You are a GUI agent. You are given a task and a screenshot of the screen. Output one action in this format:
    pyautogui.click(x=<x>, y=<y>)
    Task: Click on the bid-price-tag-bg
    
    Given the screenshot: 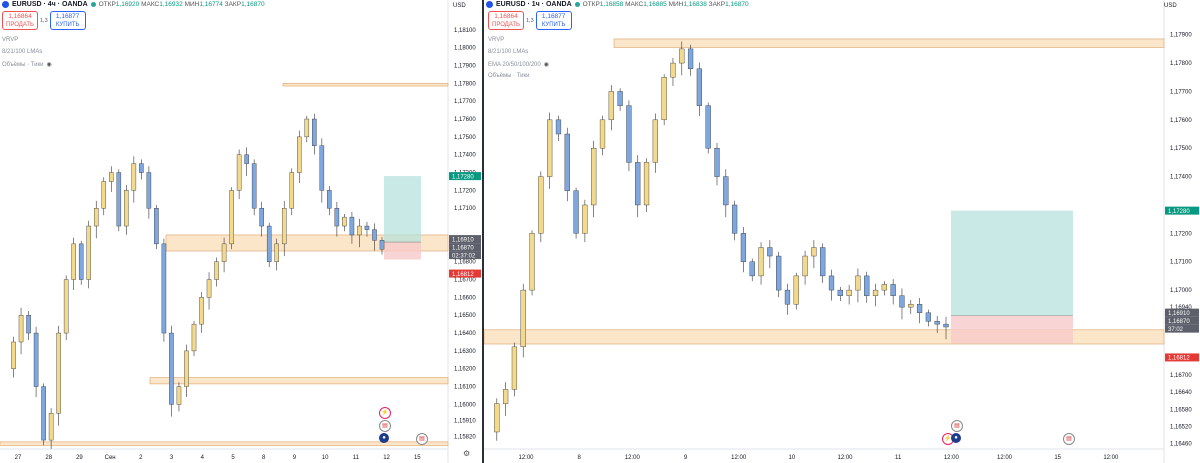 What is the action you would take?
    pyautogui.click(x=1182, y=312)
    